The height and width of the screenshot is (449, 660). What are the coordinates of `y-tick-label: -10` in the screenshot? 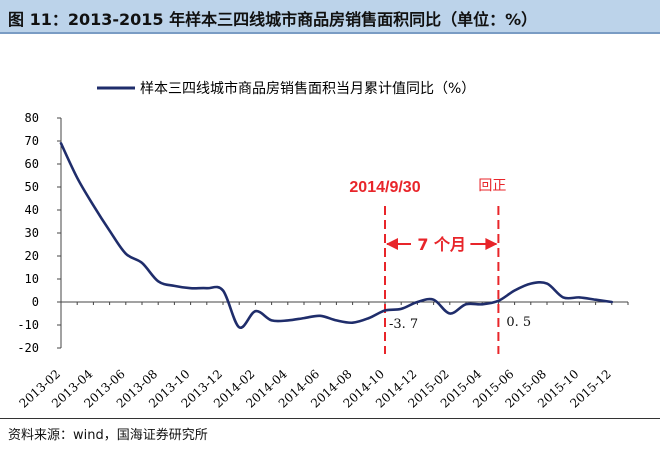 It's located at (28, 325).